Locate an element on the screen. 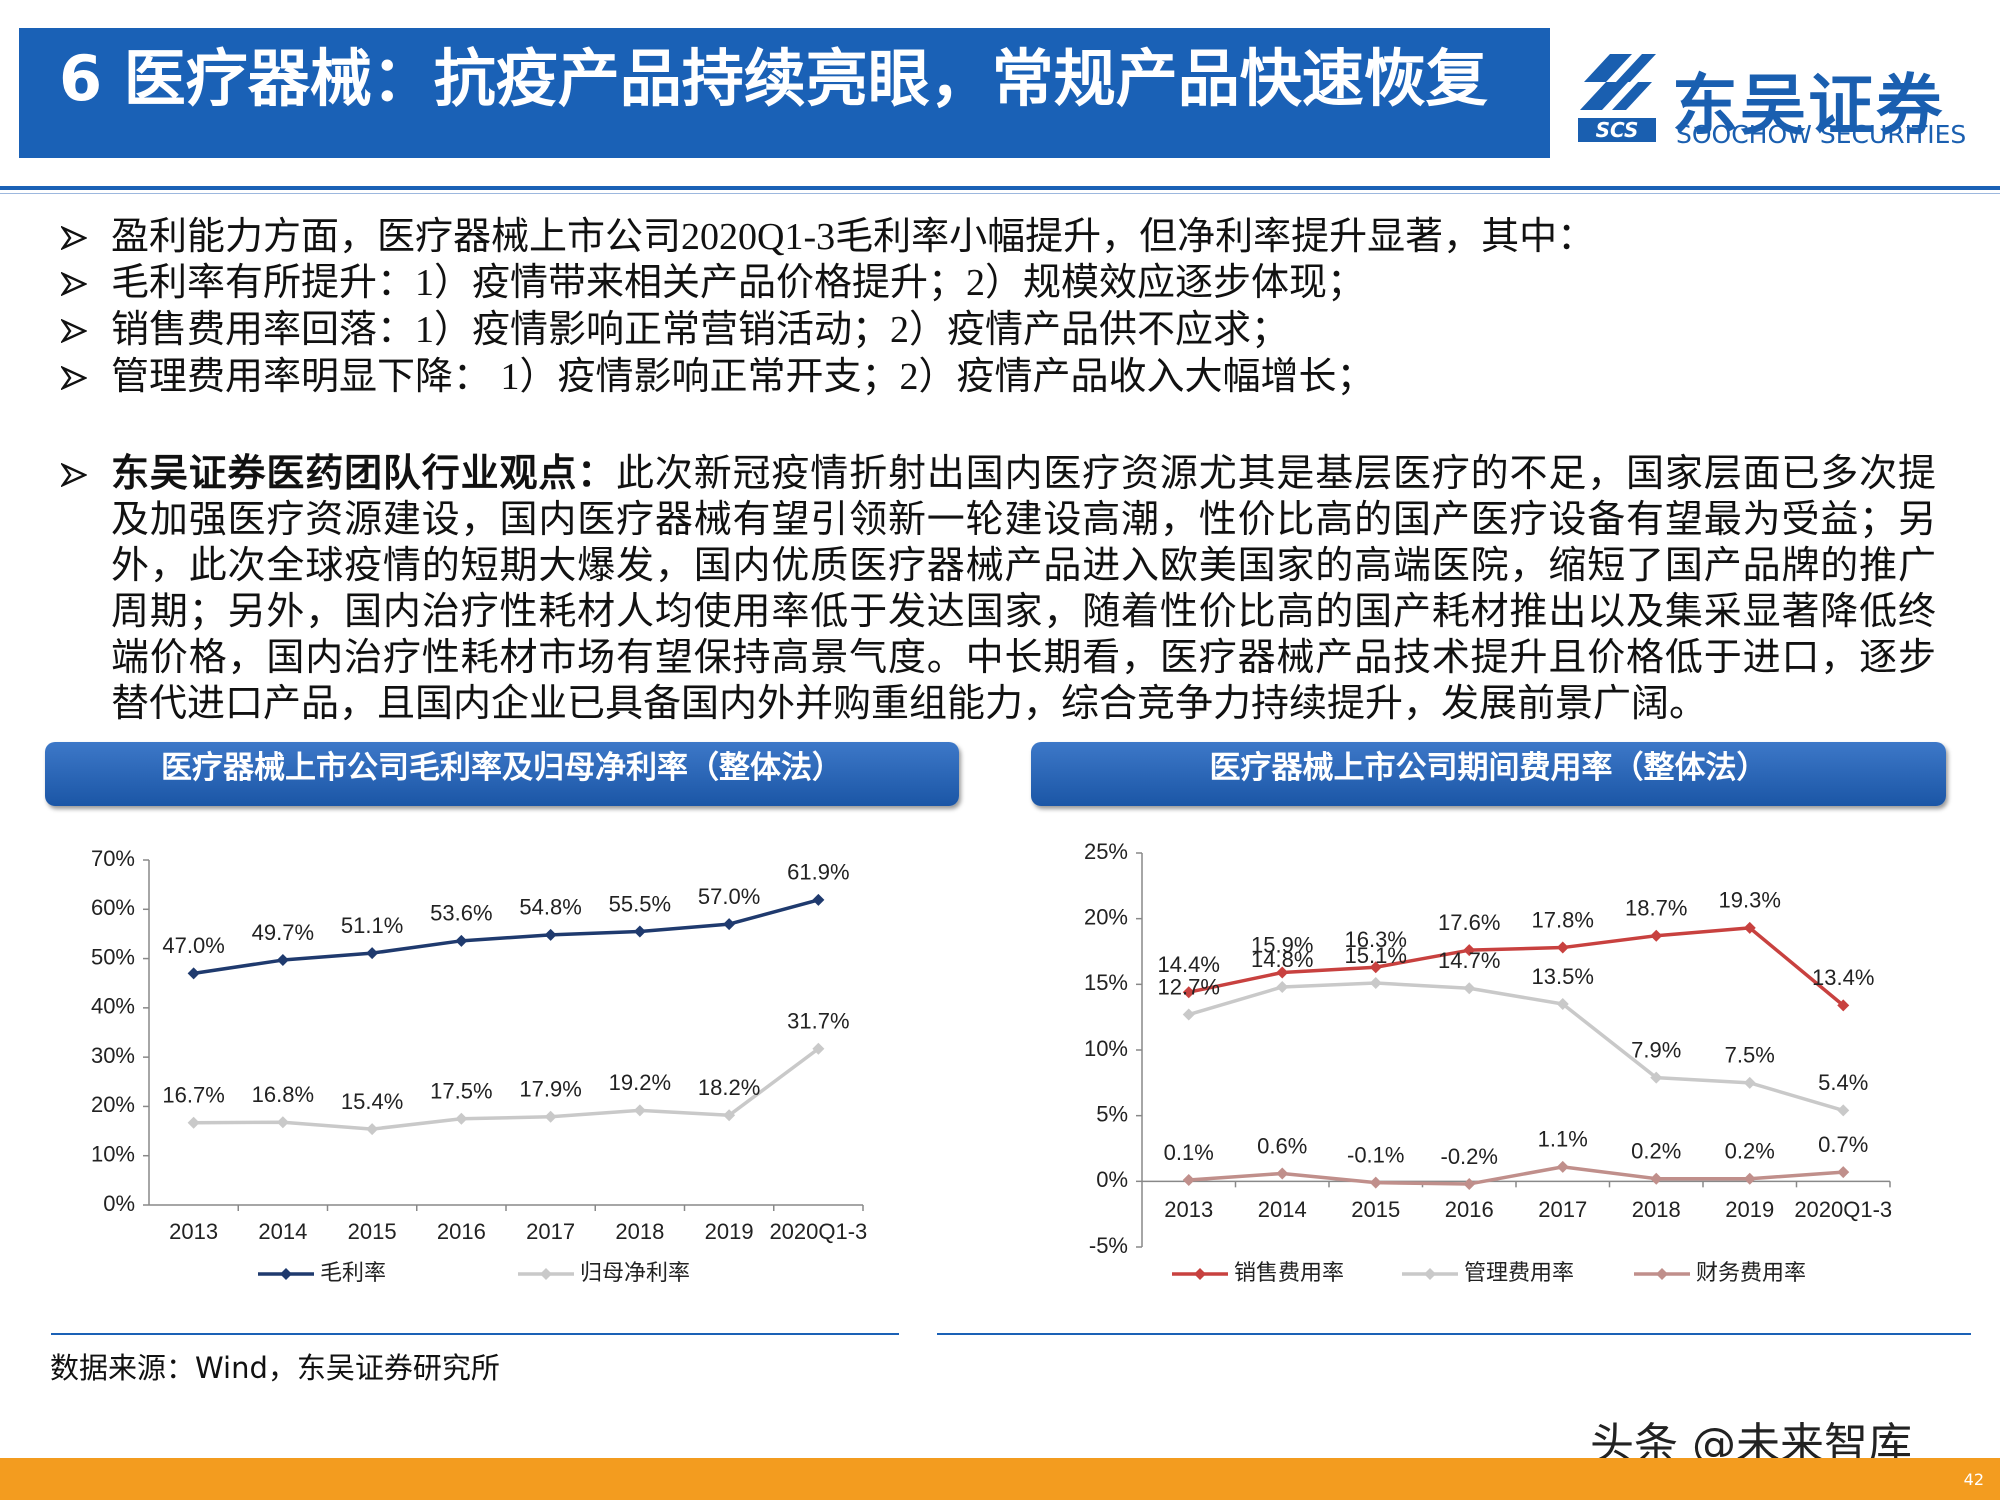  data-label: 14.8% is located at coordinates (1282, 959).